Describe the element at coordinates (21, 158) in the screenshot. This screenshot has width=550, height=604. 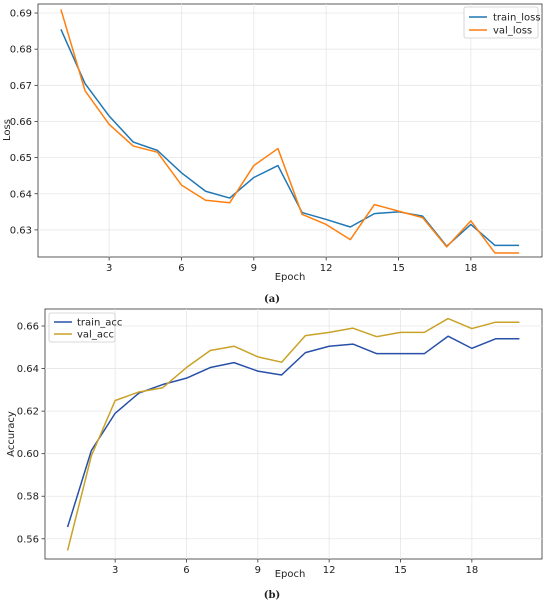
I see `y-tick-label: 0.65` at that location.